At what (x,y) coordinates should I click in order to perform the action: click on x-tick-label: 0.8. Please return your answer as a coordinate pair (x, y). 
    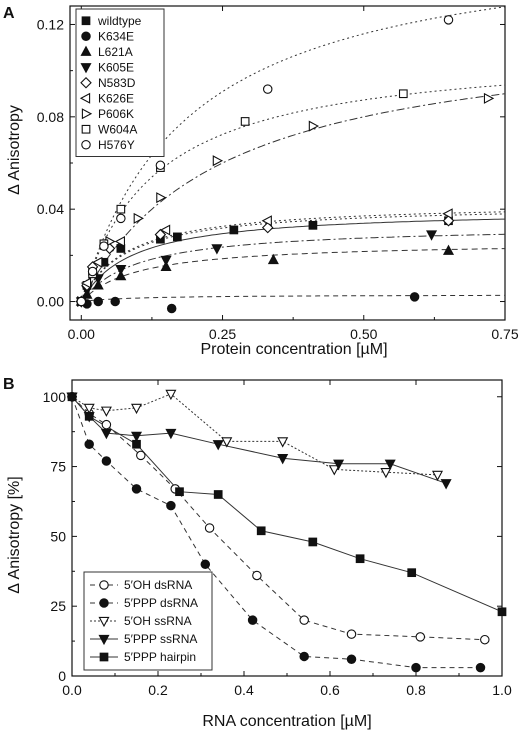
    Looking at the image, I should click on (416, 690).